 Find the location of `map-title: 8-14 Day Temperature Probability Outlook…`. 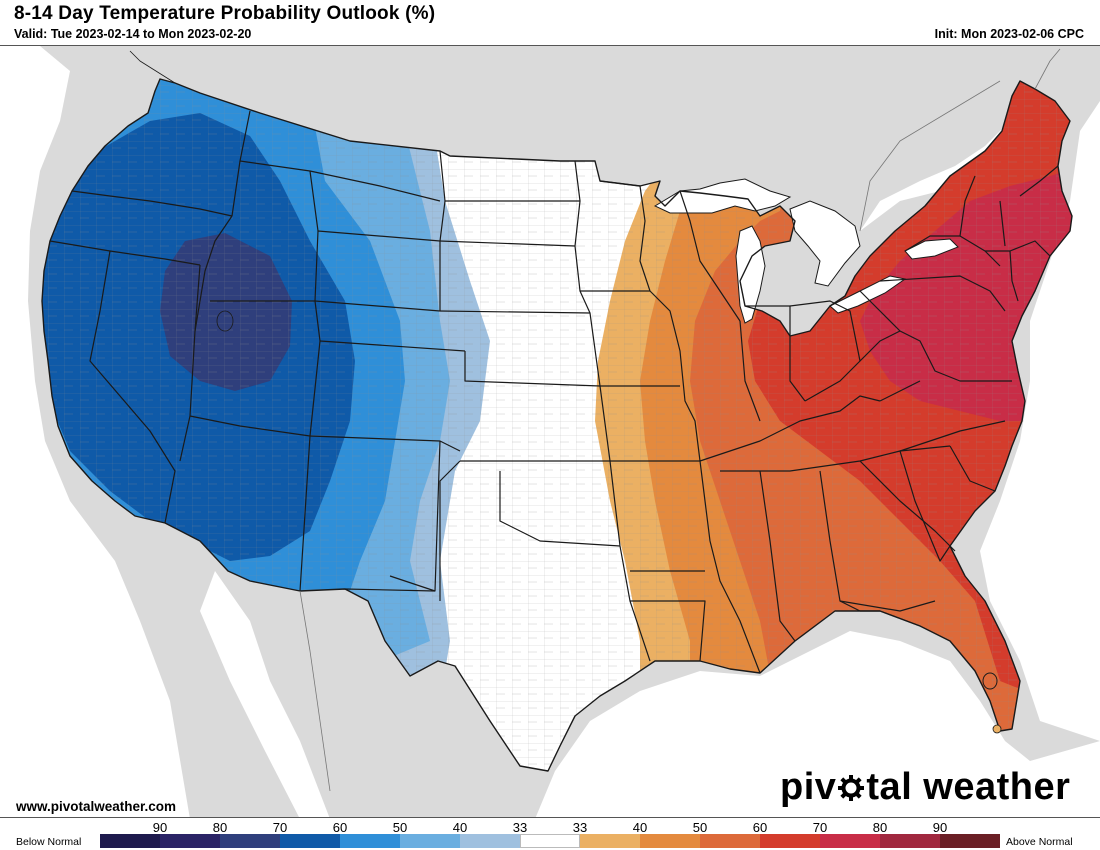

map-title: 8-14 Day Temperature Probability Outlook… is located at coordinates (225, 13).